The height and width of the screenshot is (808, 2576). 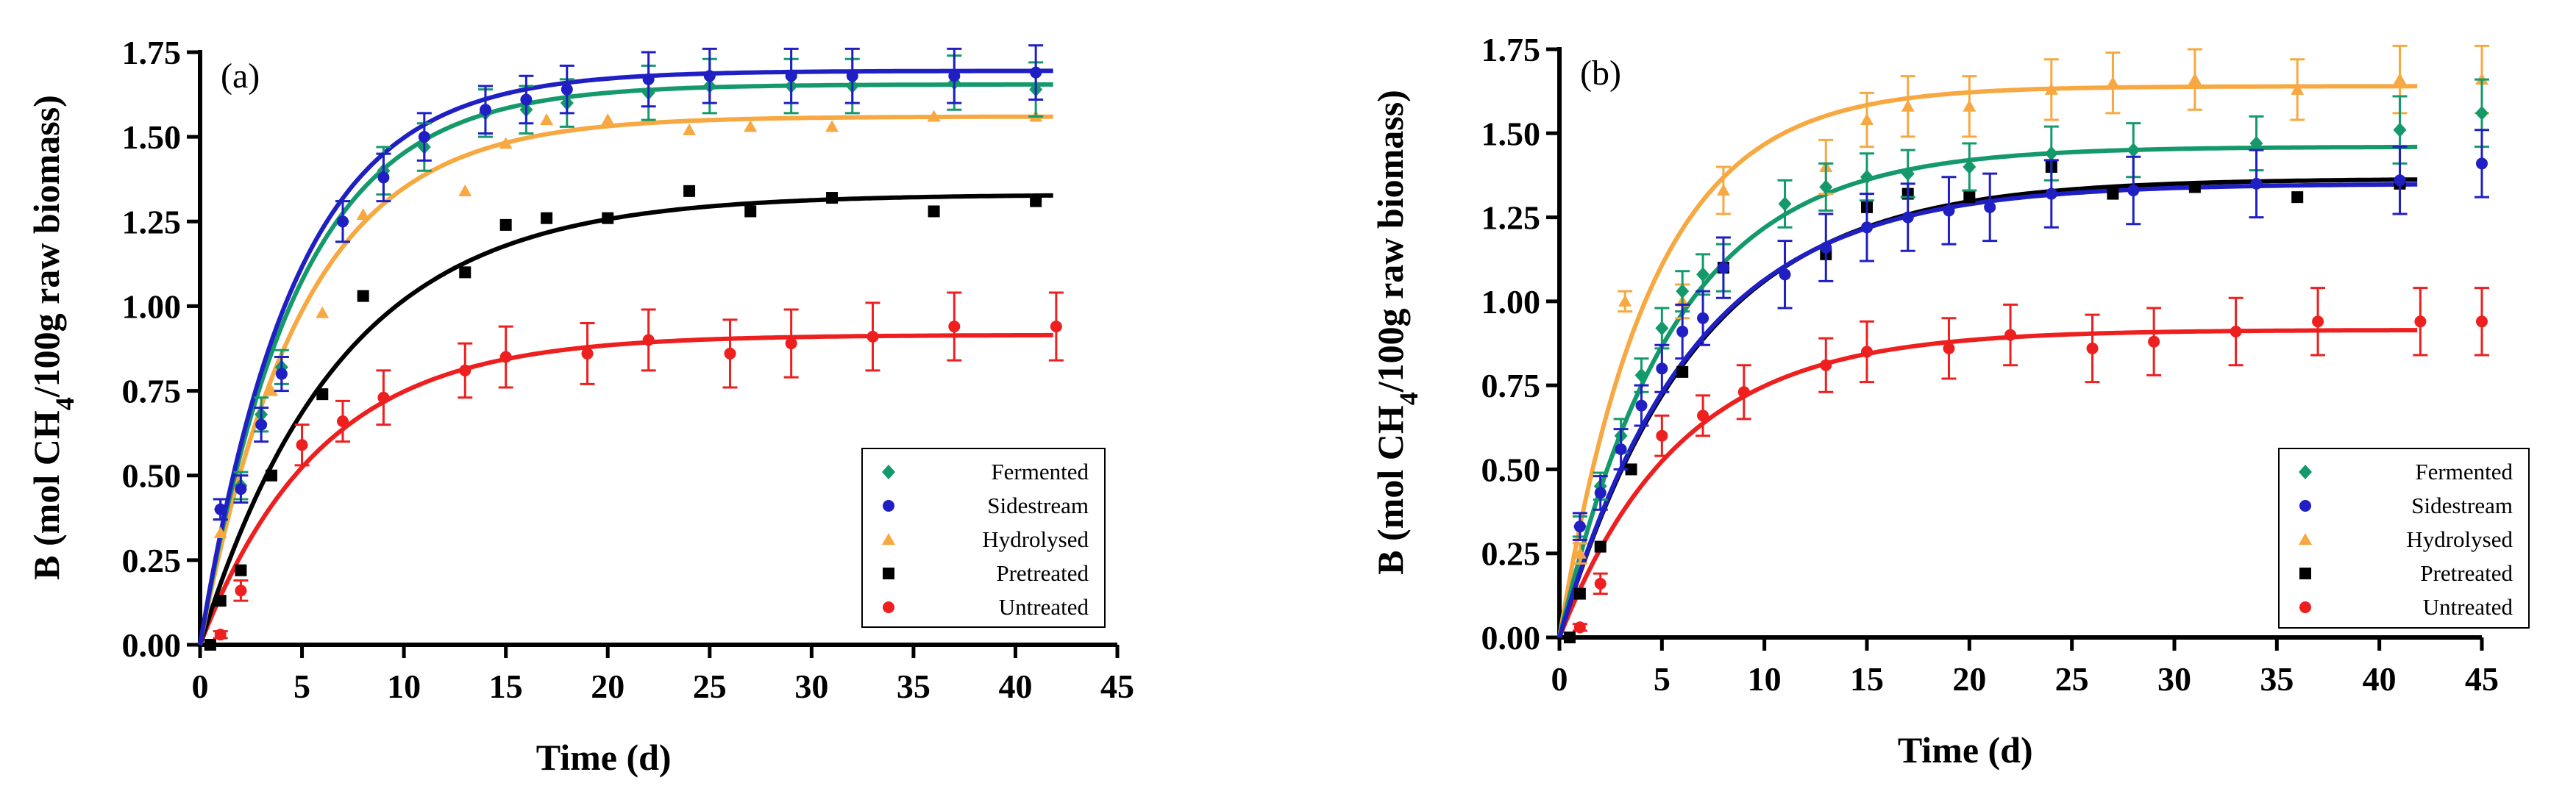 What do you see at coordinates (152, 53) in the screenshot?
I see `y-tick-label: 1.75` at bounding box center [152, 53].